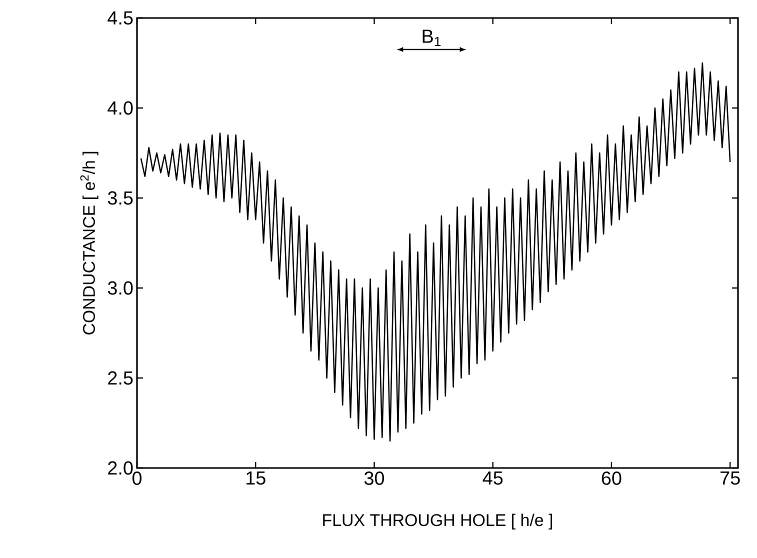 The height and width of the screenshot is (558, 757). Describe the element at coordinates (437, 522) in the screenshot. I see `x-axis-title: FLUX THROUGH HOLE [ h/e ]` at that location.